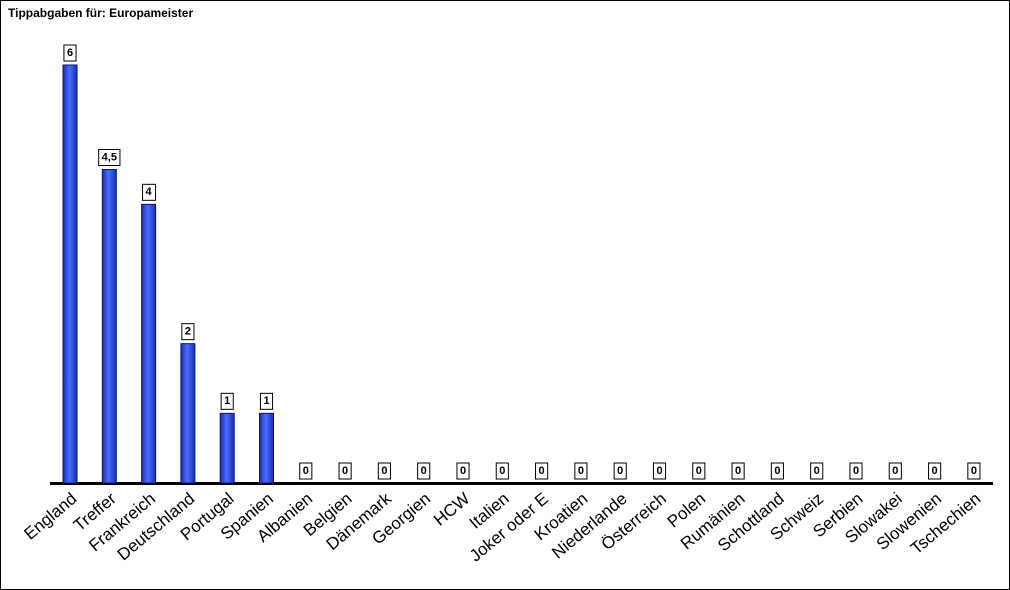 This screenshot has height=590, width=1010. I want to click on value-label: 6, so click(70, 53).